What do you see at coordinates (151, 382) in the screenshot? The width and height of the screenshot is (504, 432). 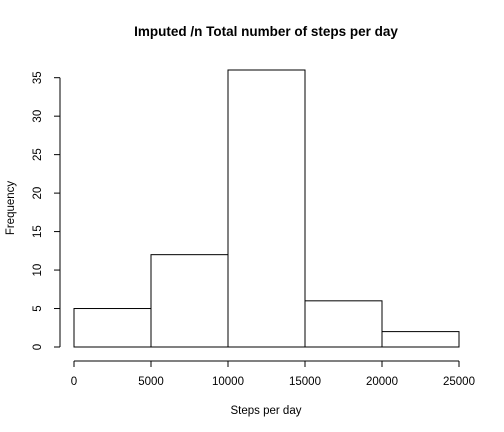 I see `x-tick-label-1: 5000` at bounding box center [151, 382].